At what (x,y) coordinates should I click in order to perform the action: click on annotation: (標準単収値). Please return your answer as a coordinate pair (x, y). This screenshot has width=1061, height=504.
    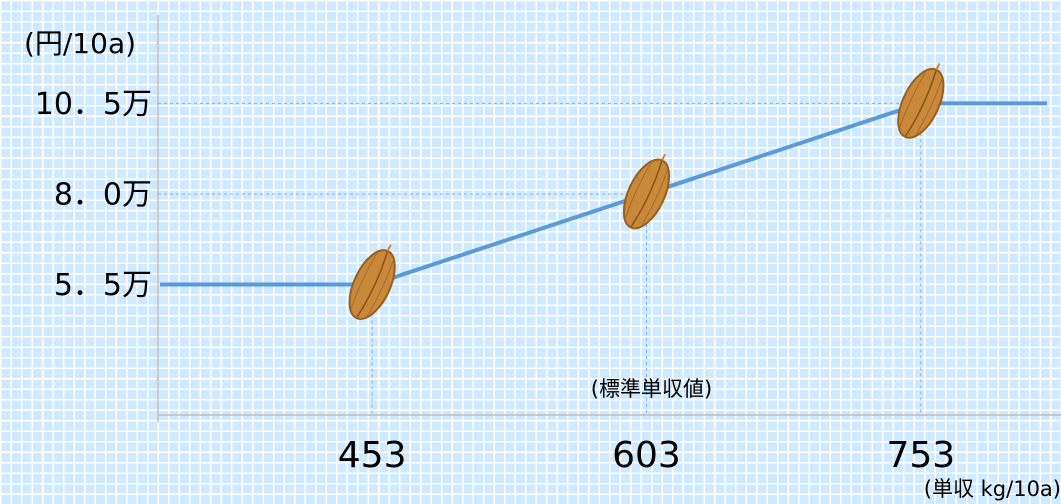
    Looking at the image, I should click on (651, 389).